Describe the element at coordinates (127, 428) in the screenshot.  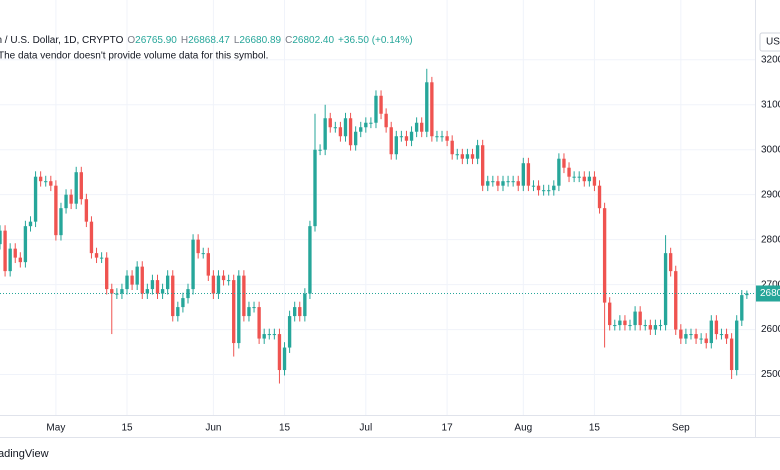
I see `x-tick-label: 15` at that location.